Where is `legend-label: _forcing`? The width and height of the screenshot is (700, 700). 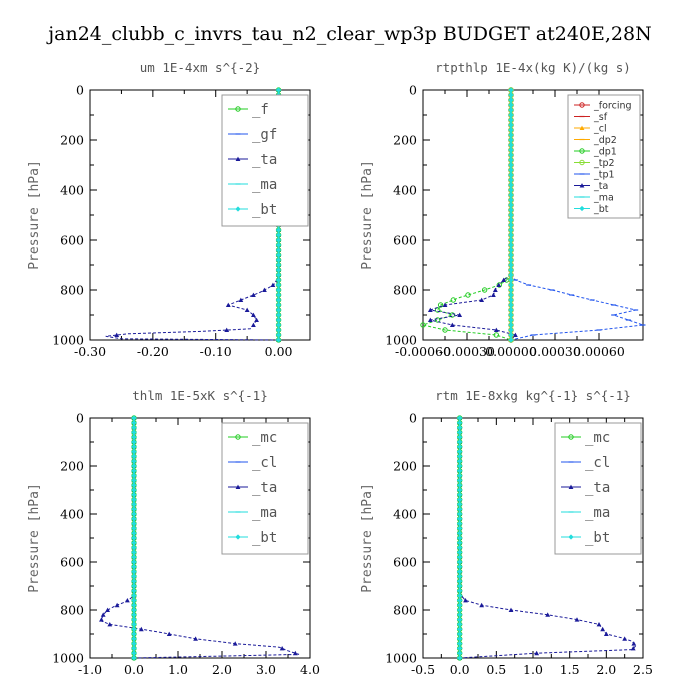 legend-label: _forcing is located at coordinates (612, 106).